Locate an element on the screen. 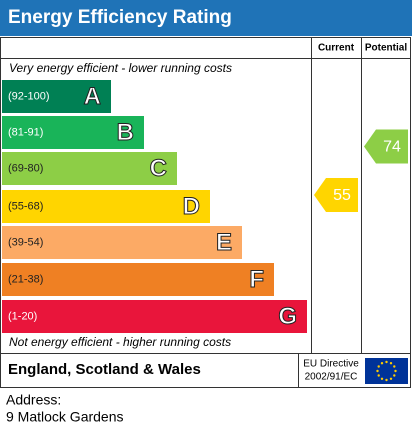 The height and width of the screenshot is (442, 412). eu-flag is located at coordinates (386, 371).